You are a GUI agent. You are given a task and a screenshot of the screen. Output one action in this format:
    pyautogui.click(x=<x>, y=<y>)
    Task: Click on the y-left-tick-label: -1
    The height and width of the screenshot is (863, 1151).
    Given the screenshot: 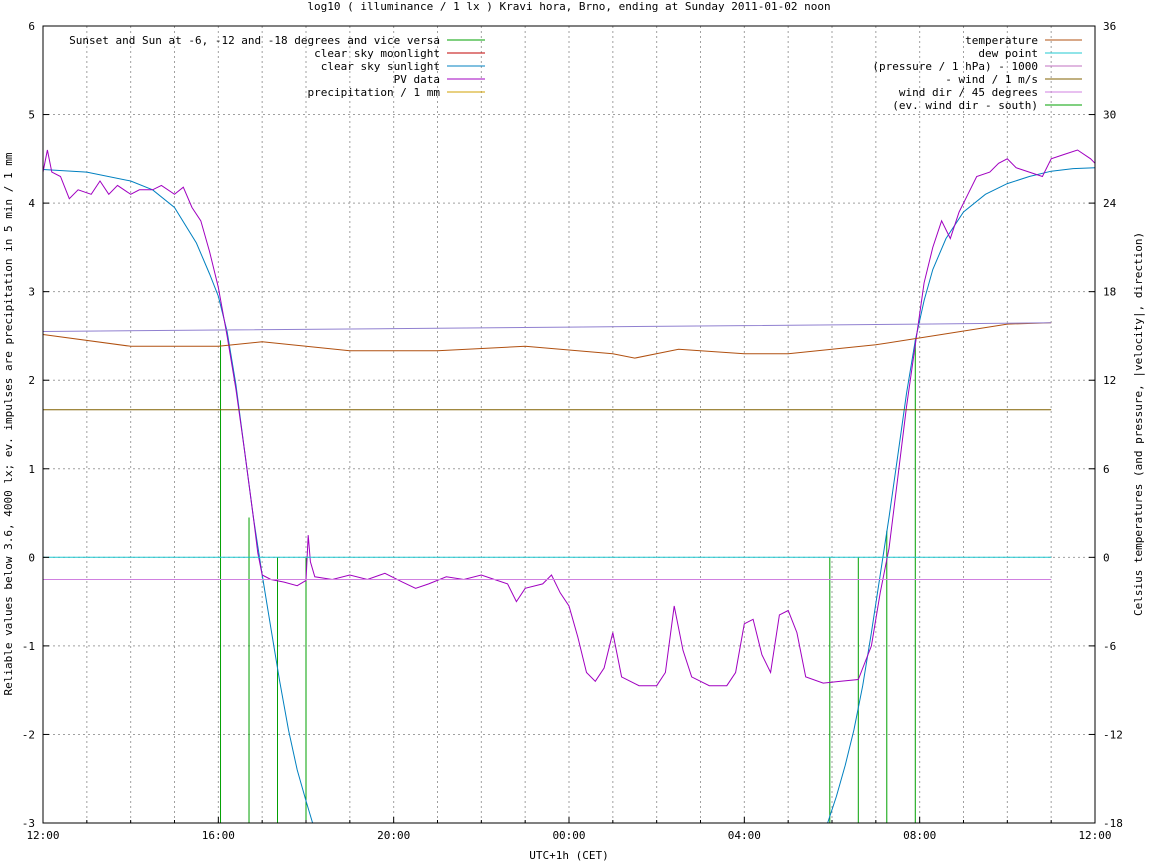 What is the action you would take?
    pyautogui.click(x=28, y=646)
    